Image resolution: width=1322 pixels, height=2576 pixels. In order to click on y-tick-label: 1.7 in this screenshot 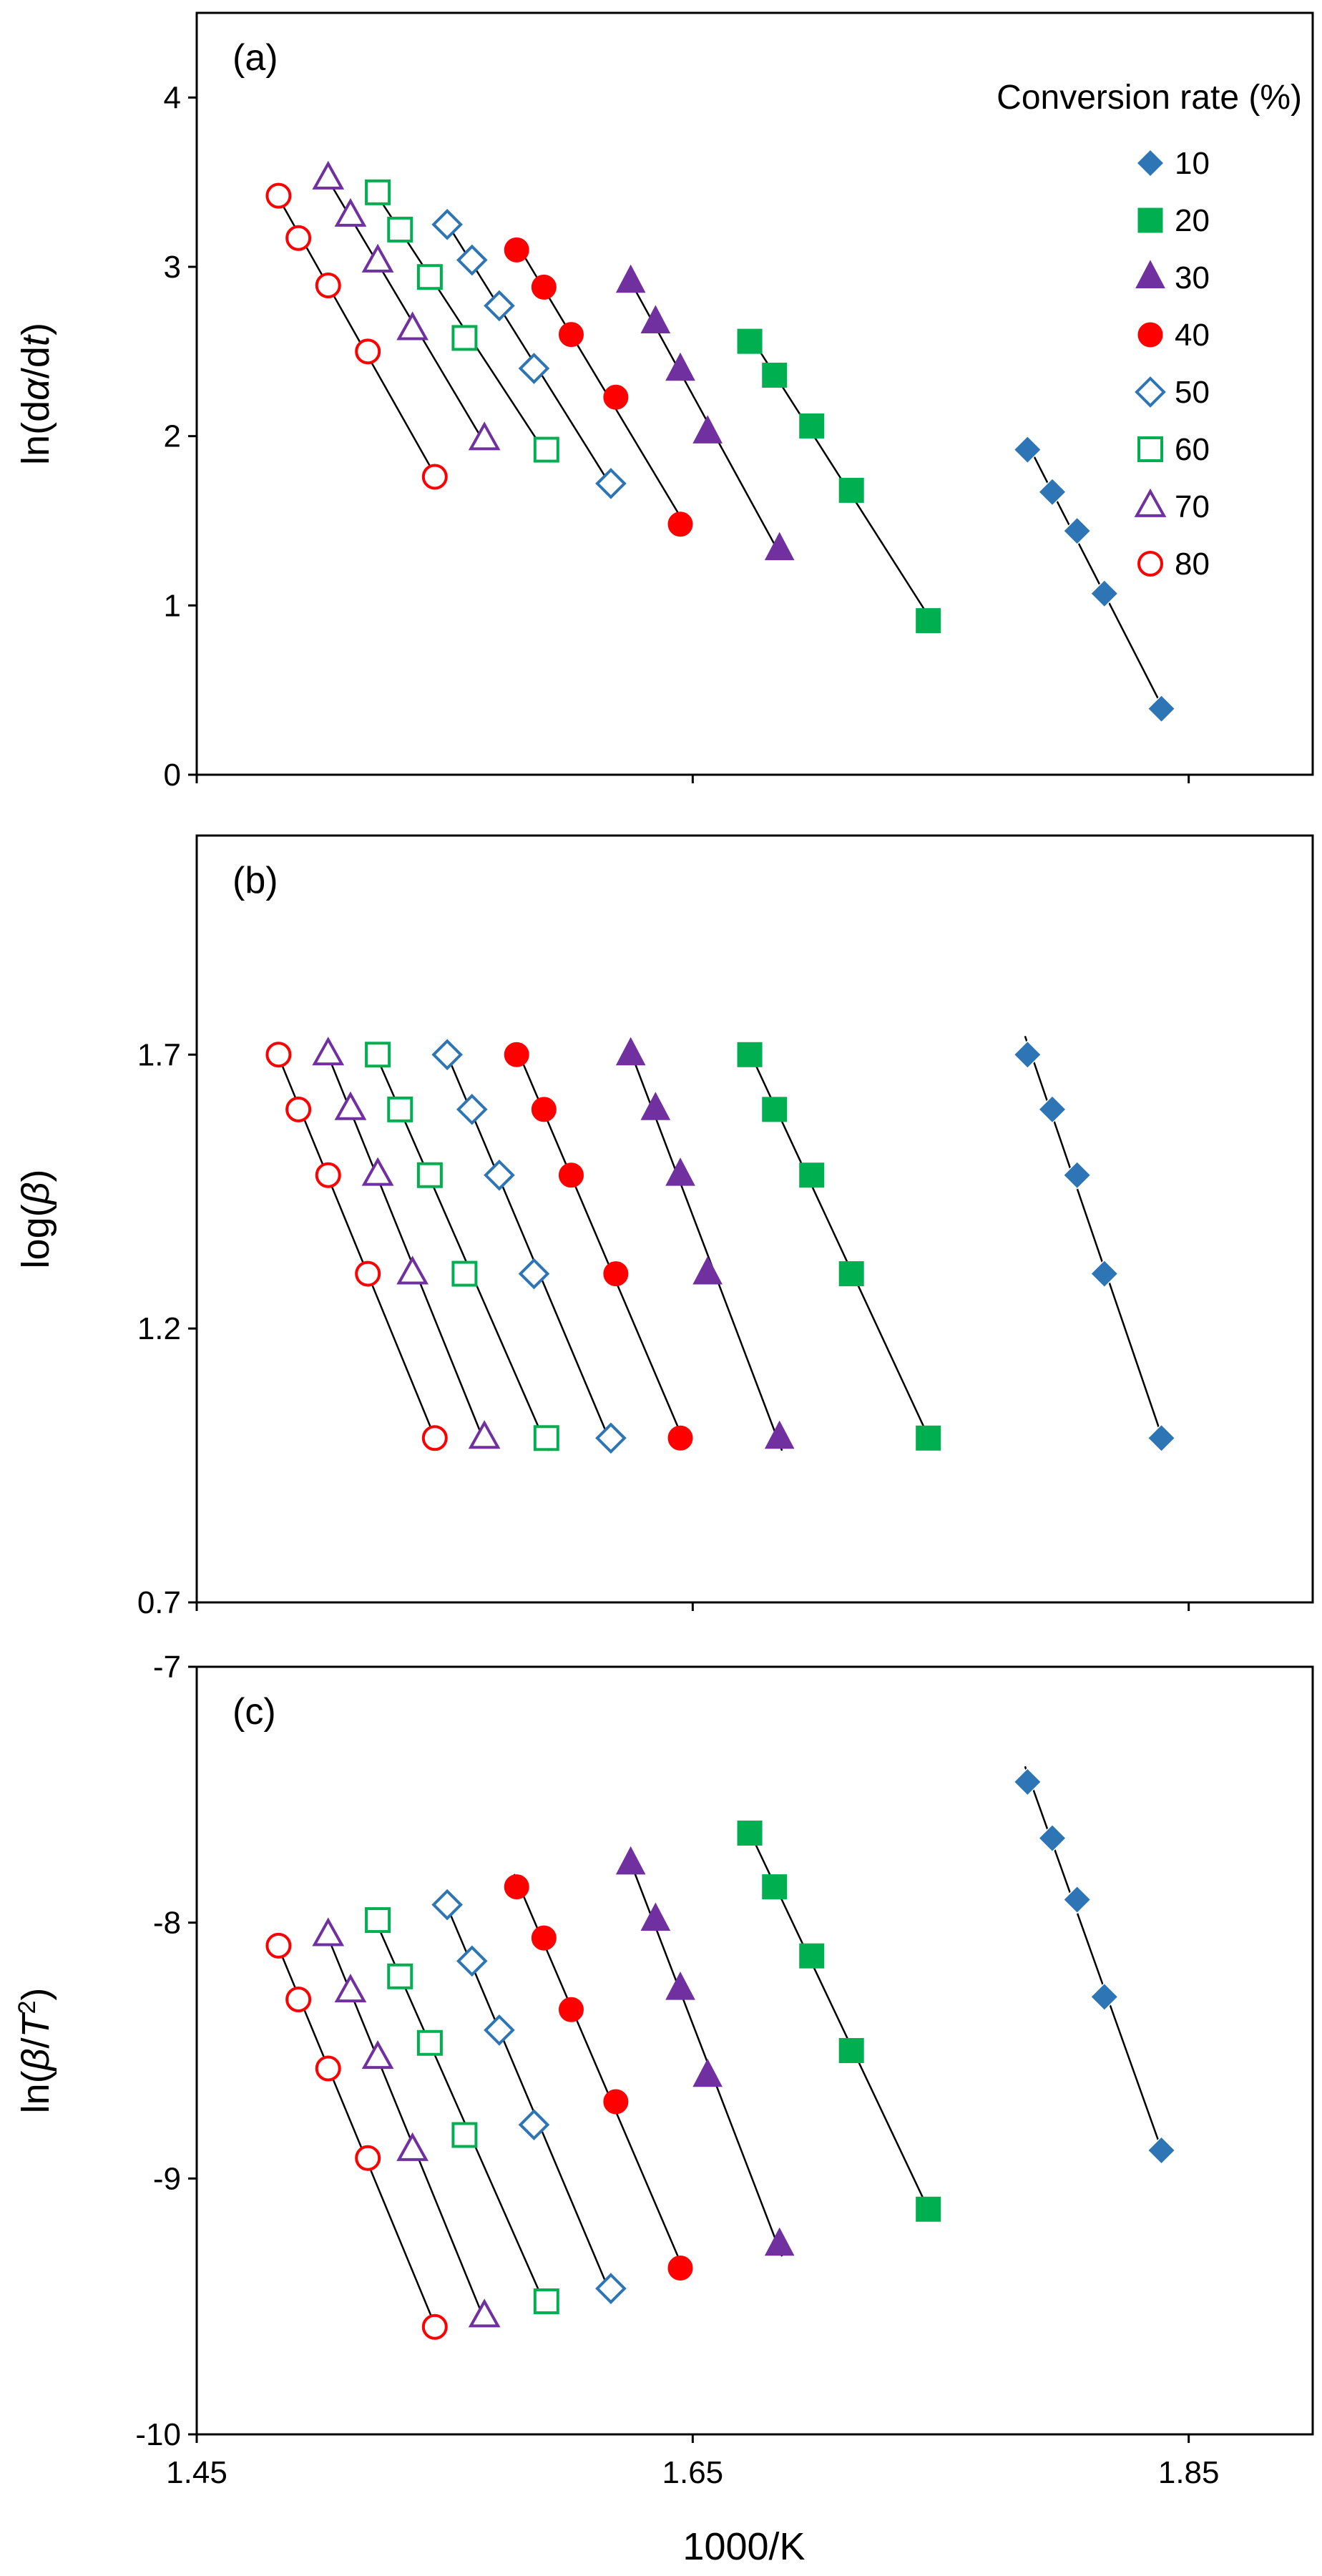, I will do `click(159, 1054)`.